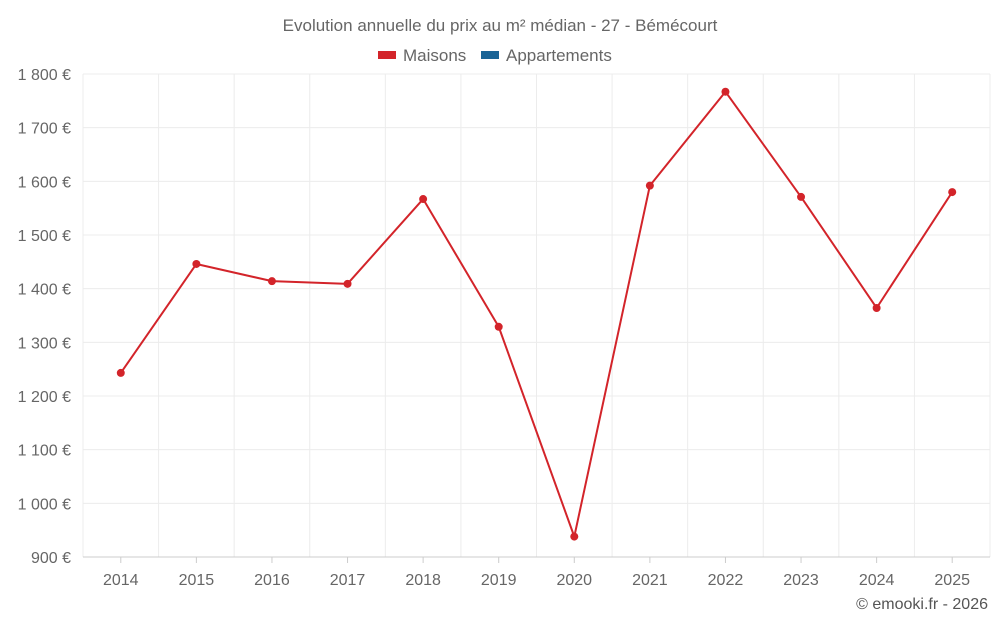 This screenshot has height=625, width=1000. I want to click on x-tick-label: 2019, so click(499, 580).